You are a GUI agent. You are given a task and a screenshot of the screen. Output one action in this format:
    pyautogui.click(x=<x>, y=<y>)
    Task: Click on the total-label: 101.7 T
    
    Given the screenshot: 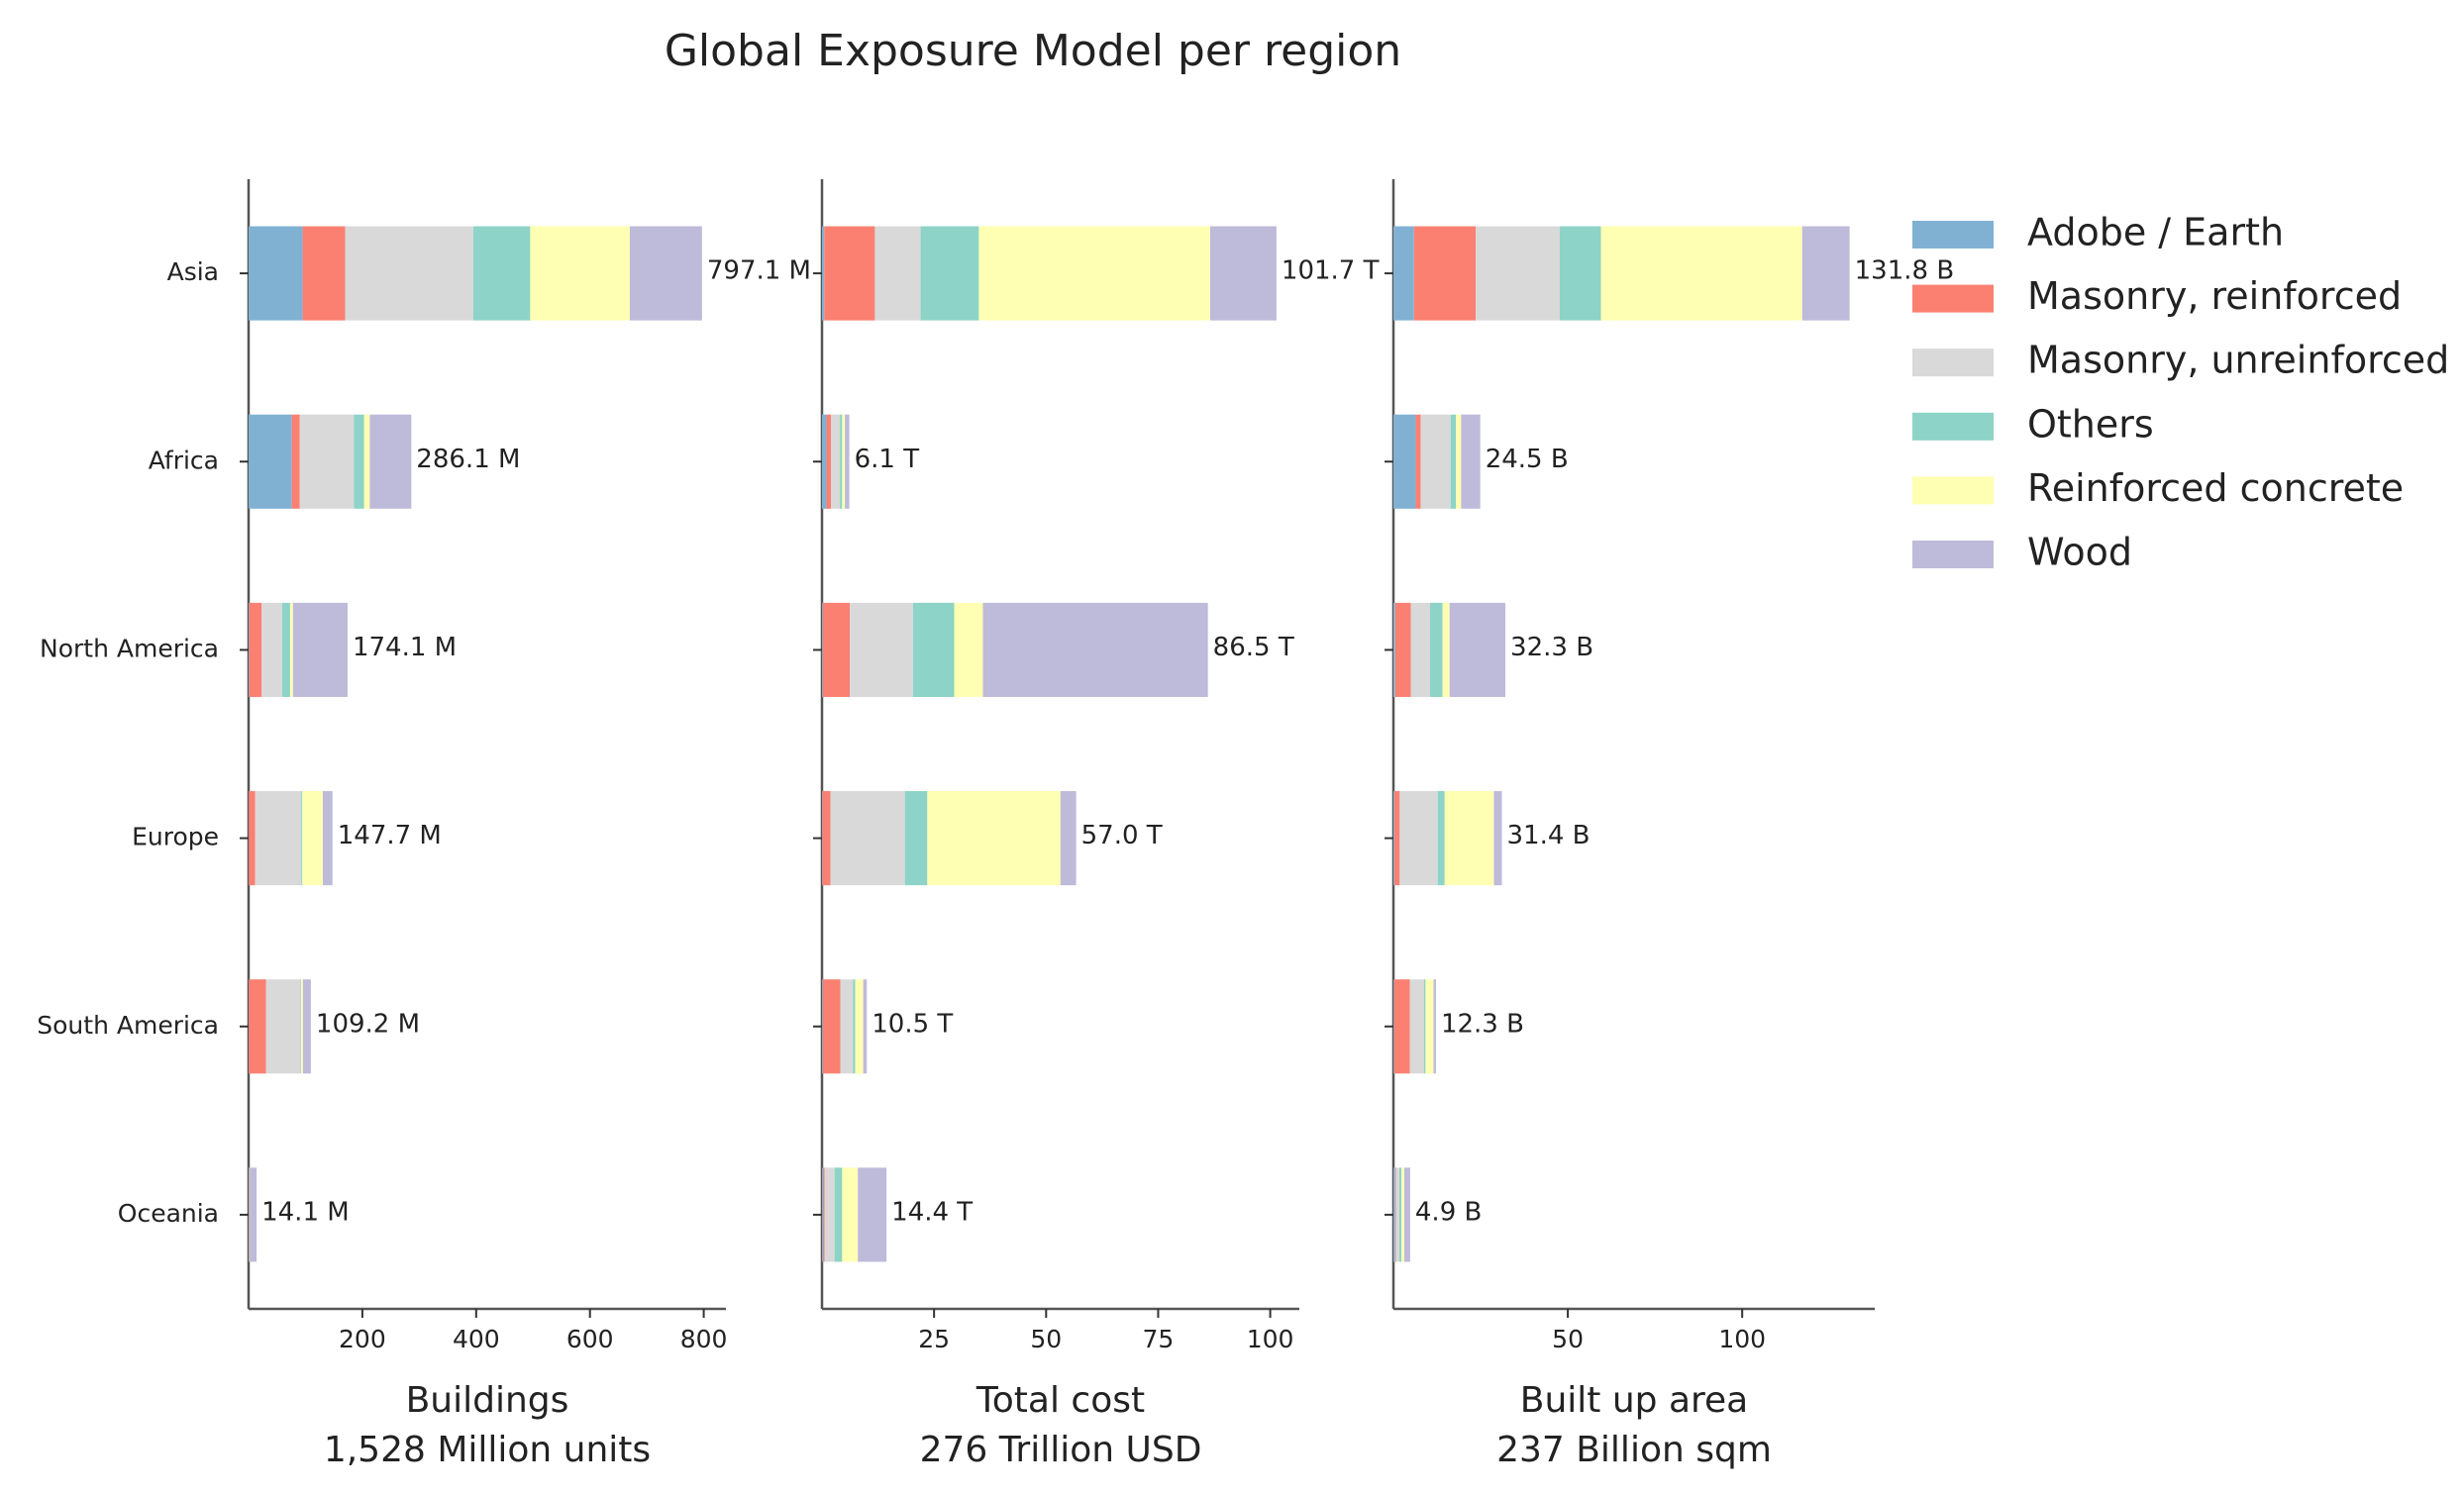 What is the action you would take?
    pyautogui.click(x=1331, y=271)
    